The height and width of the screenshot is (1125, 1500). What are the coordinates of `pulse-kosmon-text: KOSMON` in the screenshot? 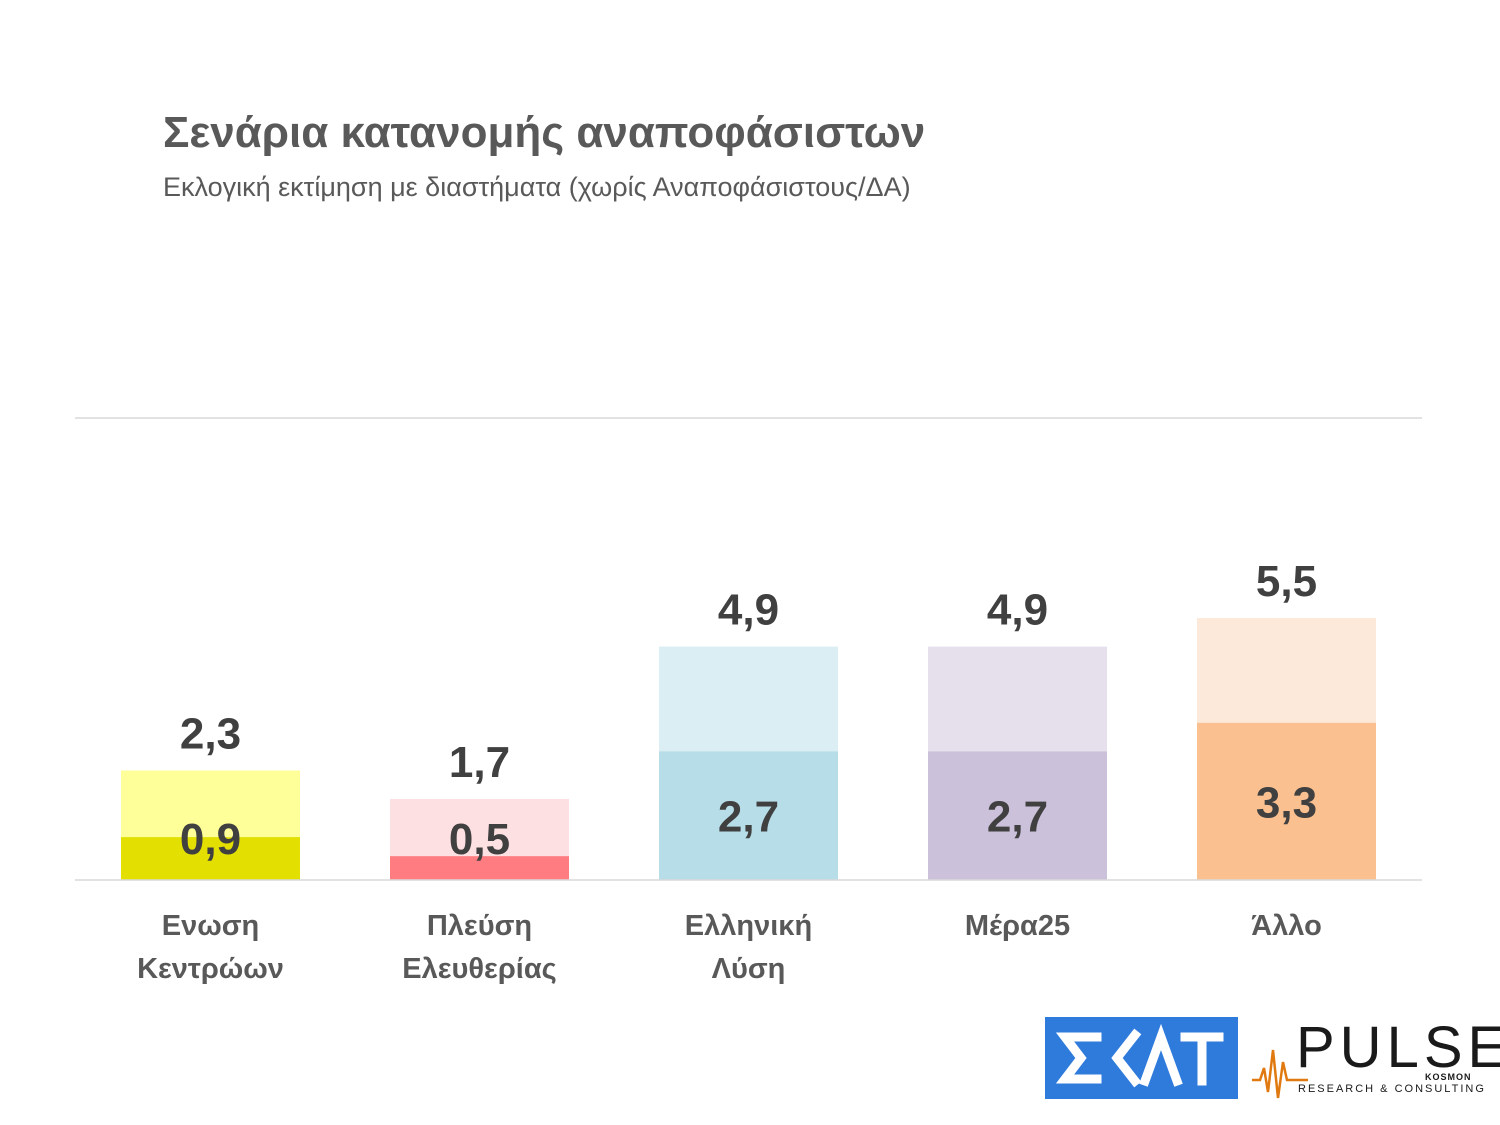 It's located at (1448, 1077).